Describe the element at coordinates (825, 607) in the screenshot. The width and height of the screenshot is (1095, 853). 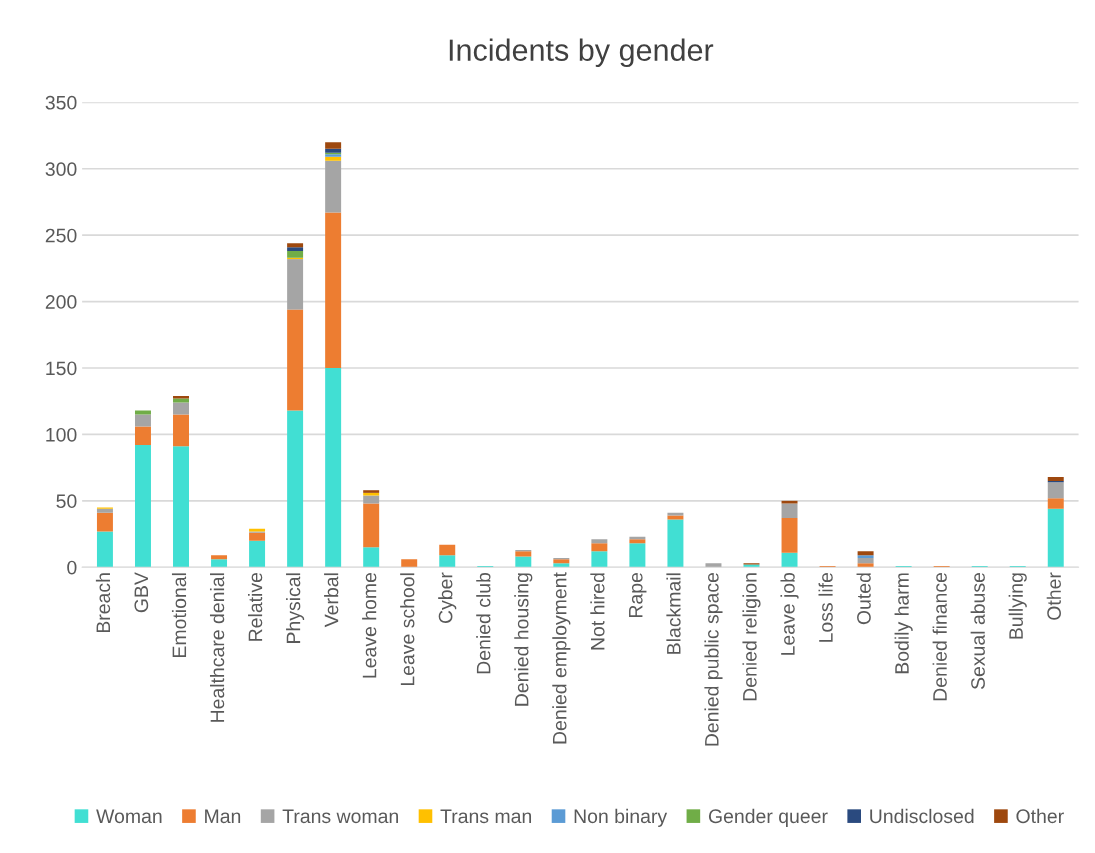
I see `x-tick-label: Loss life` at that location.